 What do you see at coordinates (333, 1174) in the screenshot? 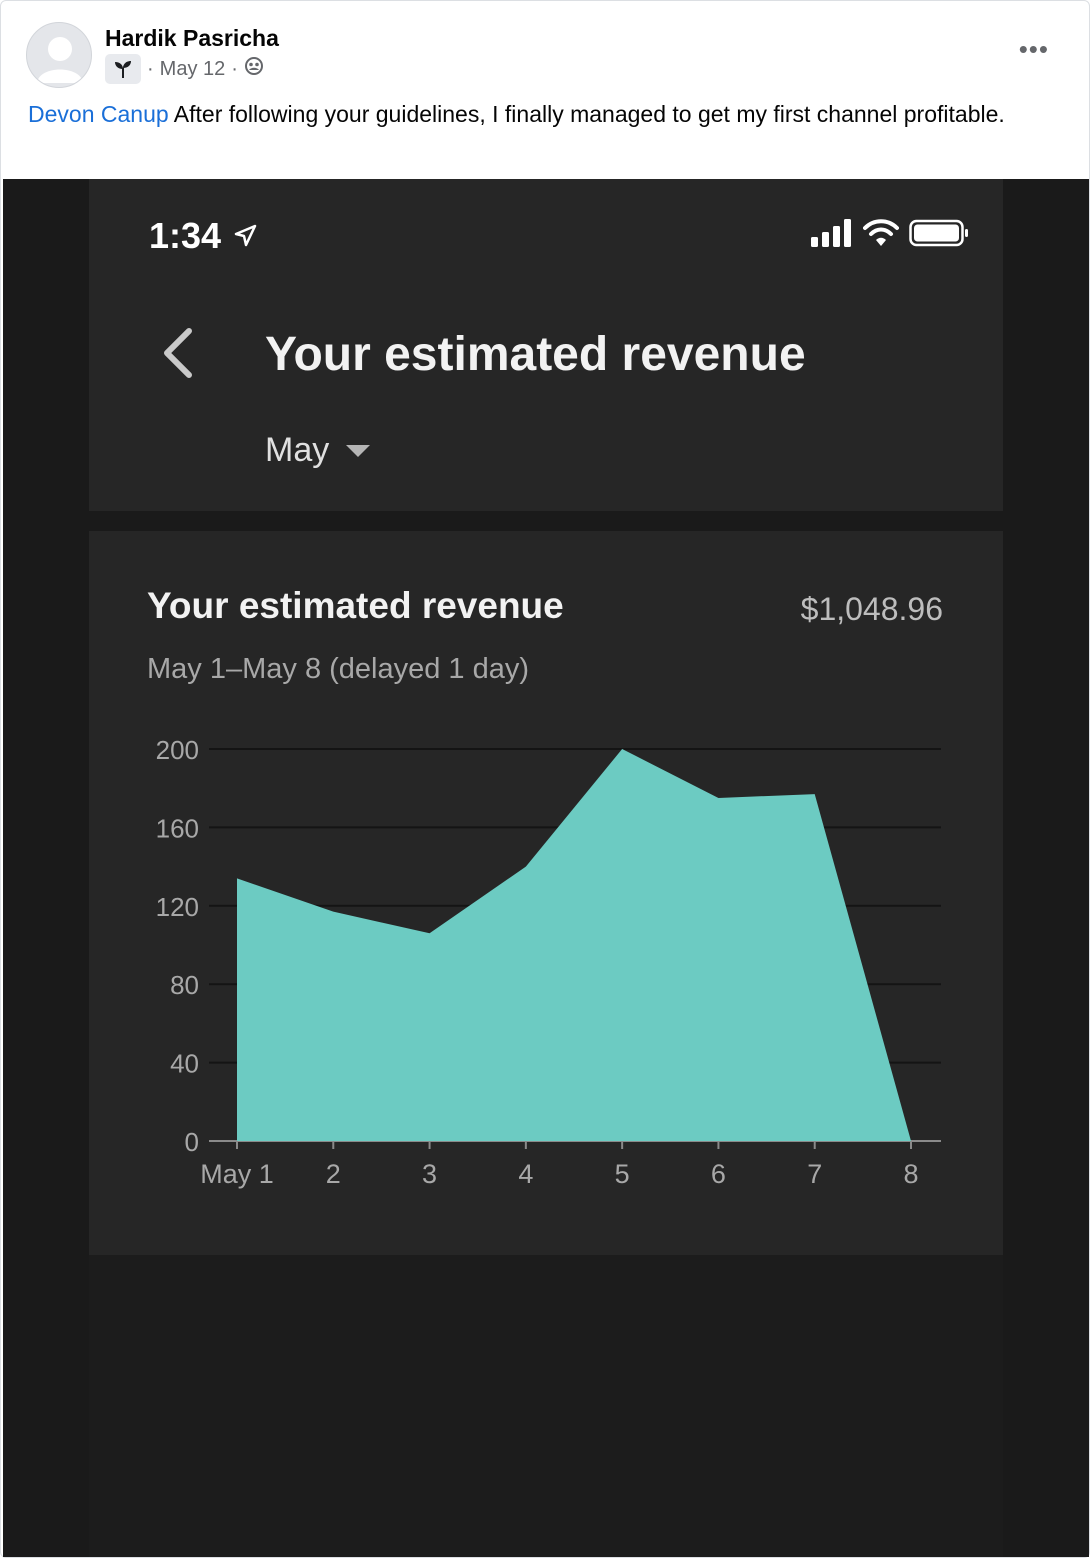
I see `x-tick-label: 2` at bounding box center [333, 1174].